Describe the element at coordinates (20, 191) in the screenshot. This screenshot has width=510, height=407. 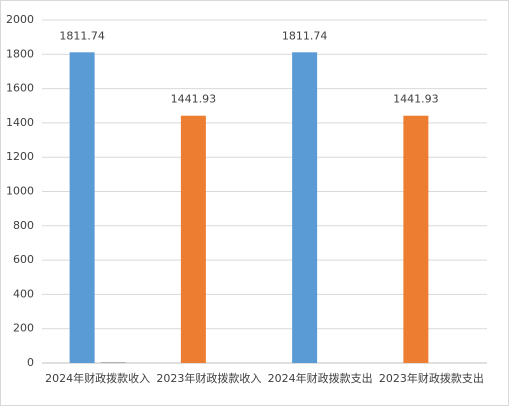
I see `y-tick-label: 1000` at that location.